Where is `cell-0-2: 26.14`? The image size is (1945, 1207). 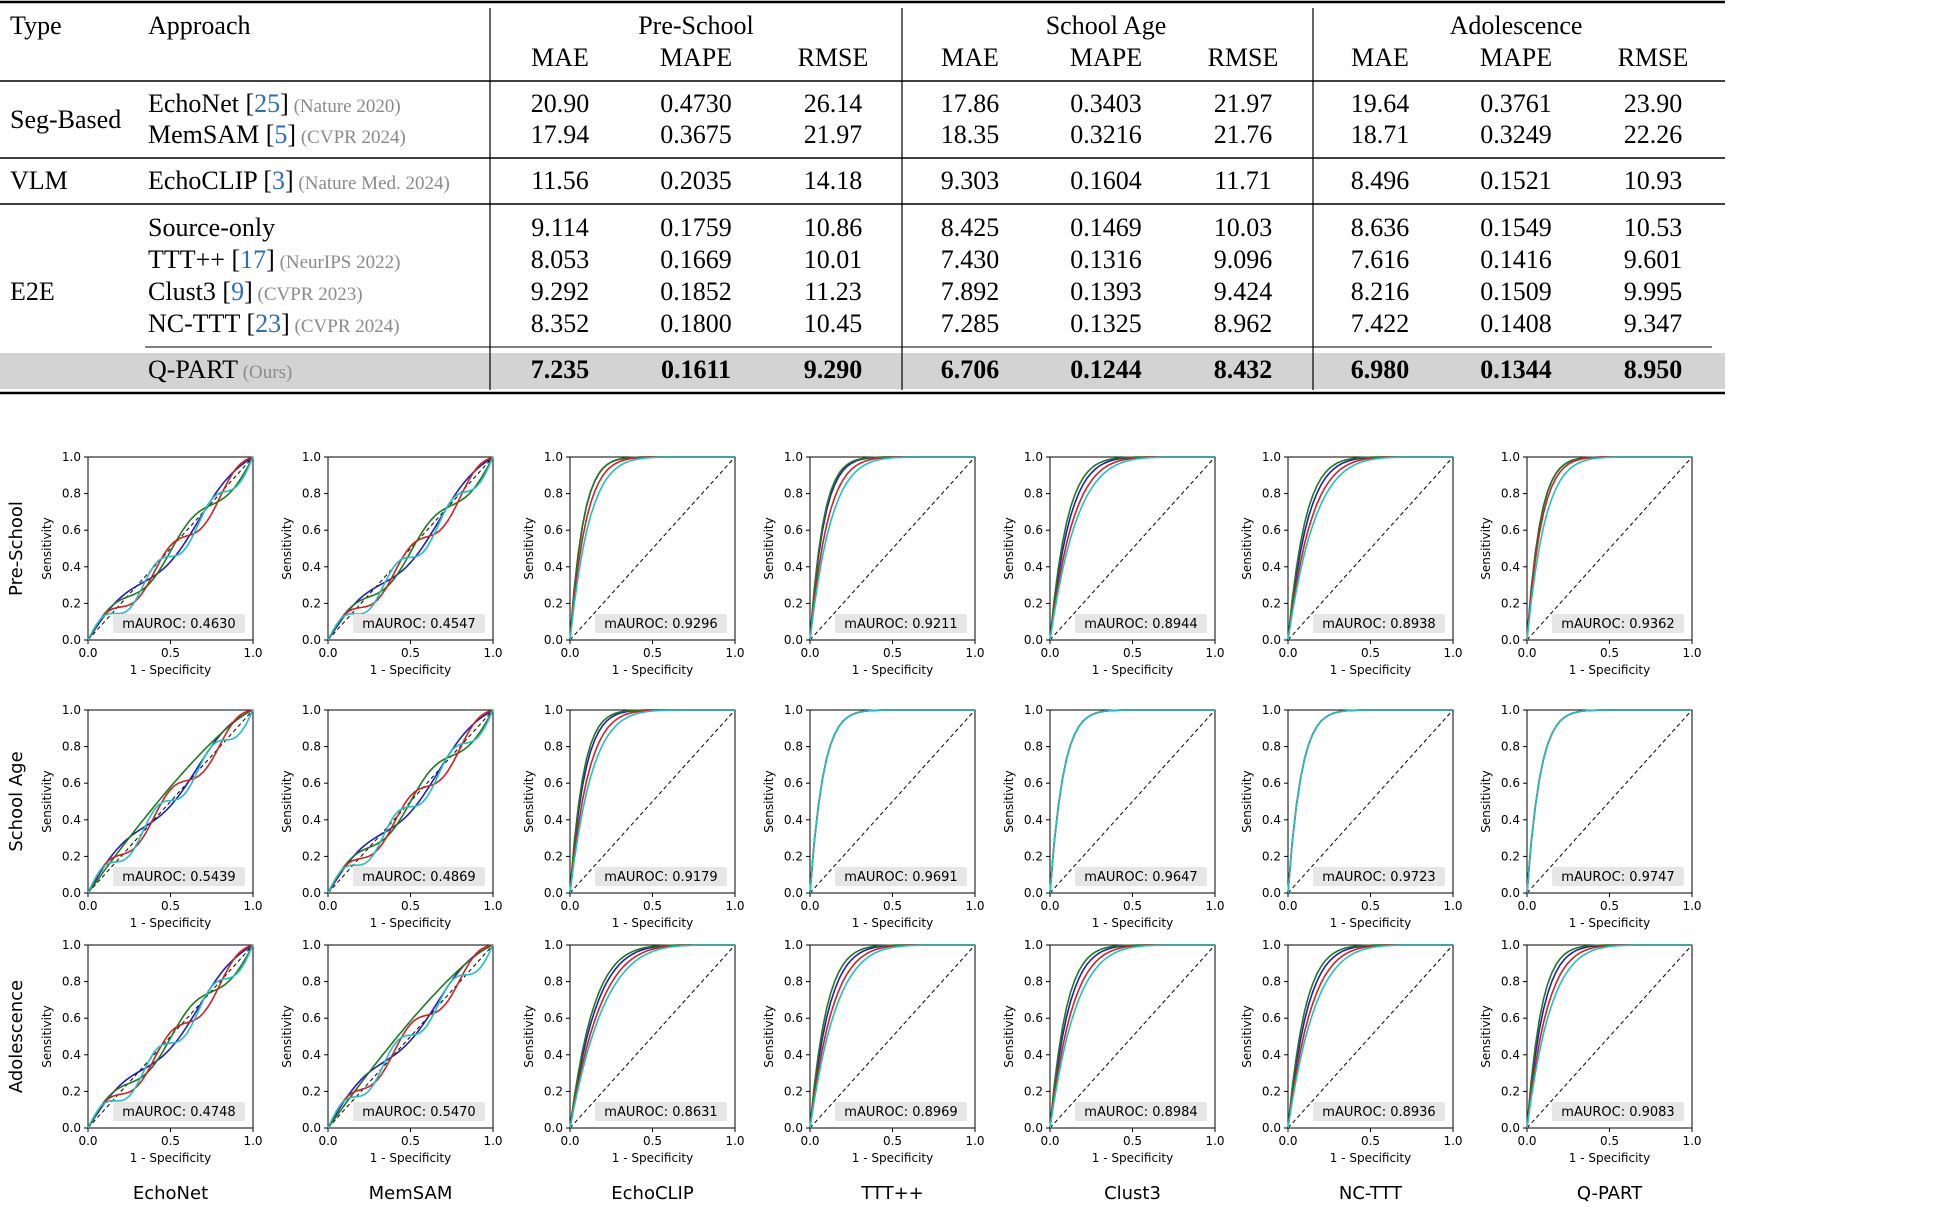 cell-0-2: 26.14 is located at coordinates (833, 103).